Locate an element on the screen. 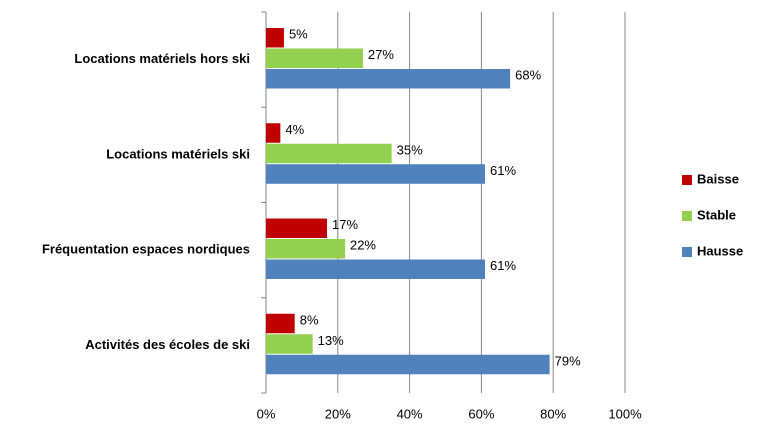  value-label: 22% is located at coordinates (363, 245).